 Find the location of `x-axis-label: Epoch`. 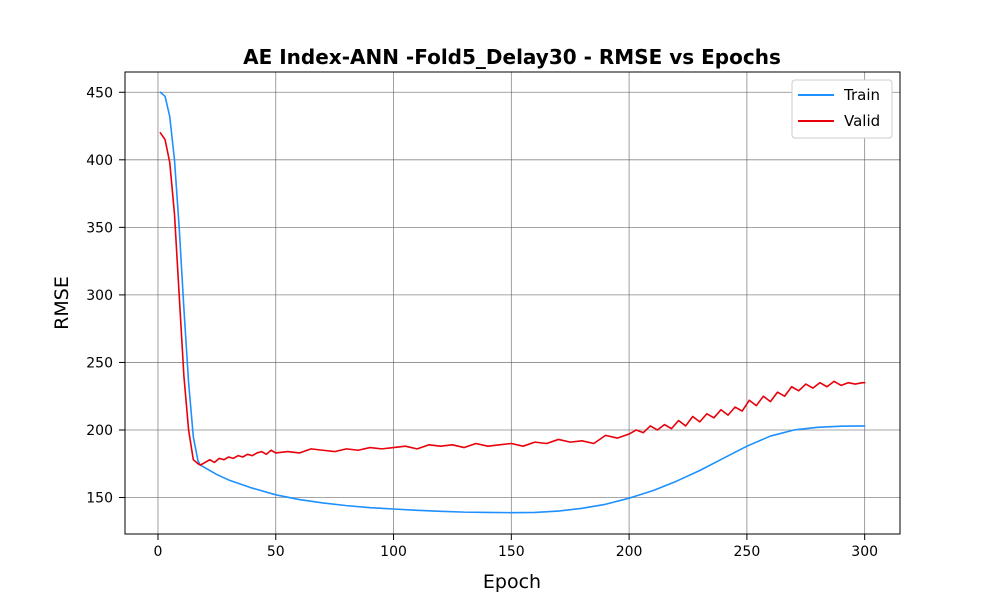

x-axis-label: Epoch is located at coordinates (512, 582).